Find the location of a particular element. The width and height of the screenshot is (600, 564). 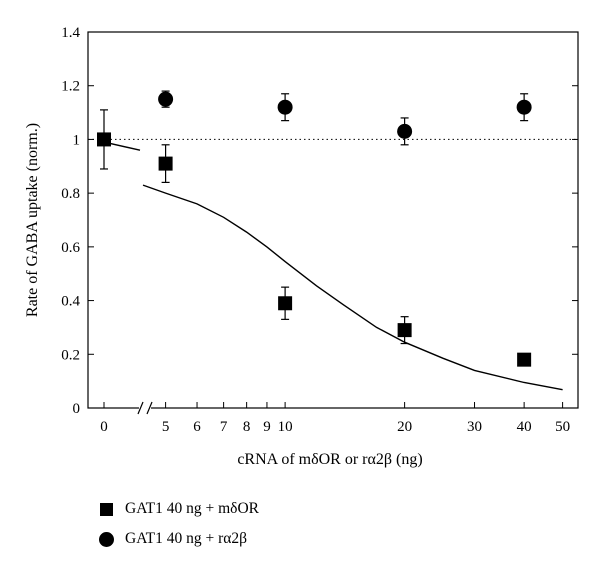

x-tick-label: 0 is located at coordinates (104, 427).